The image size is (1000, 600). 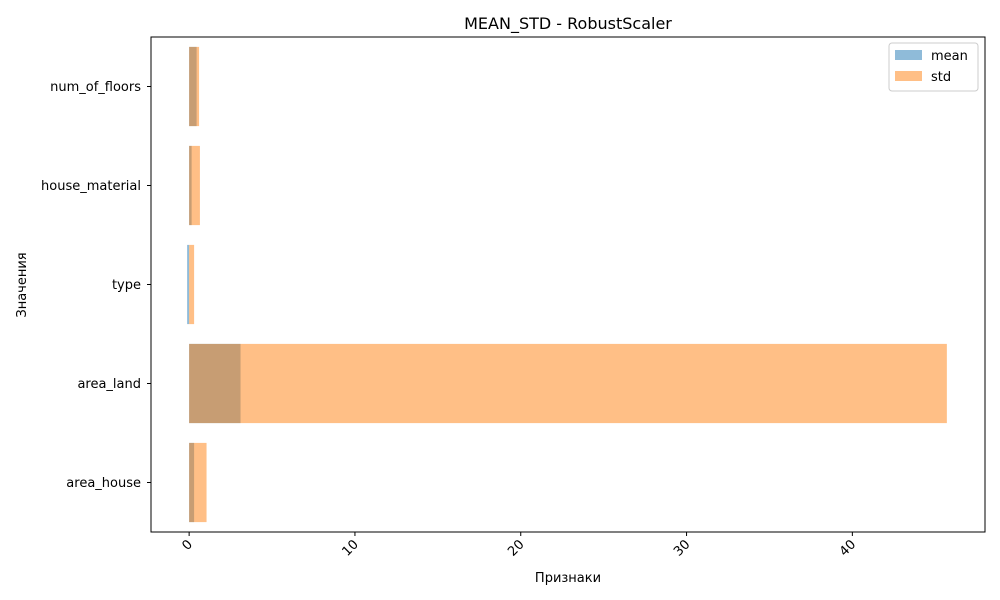 I want to click on x-tick-label: 20, so click(x=516, y=548).